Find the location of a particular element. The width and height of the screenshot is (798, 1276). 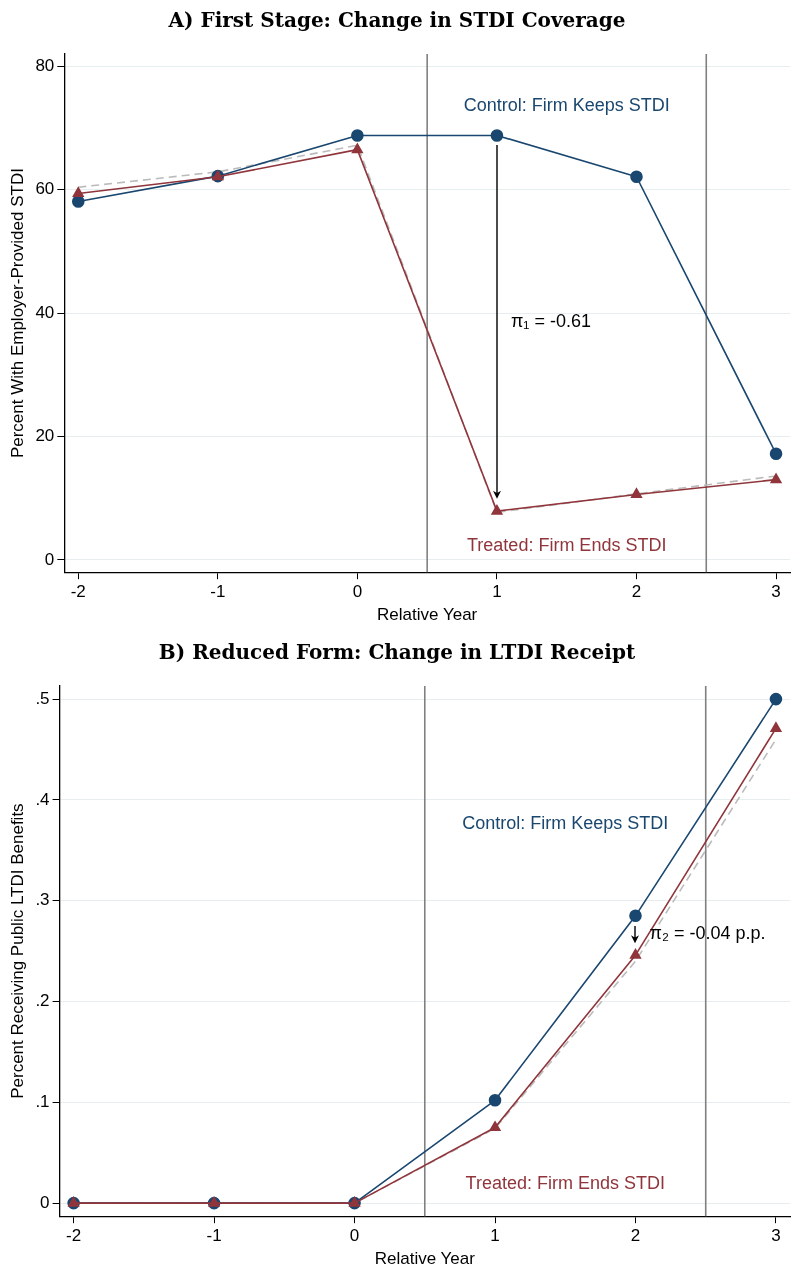

y-tick-label: .2 is located at coordinates (42, 1001).